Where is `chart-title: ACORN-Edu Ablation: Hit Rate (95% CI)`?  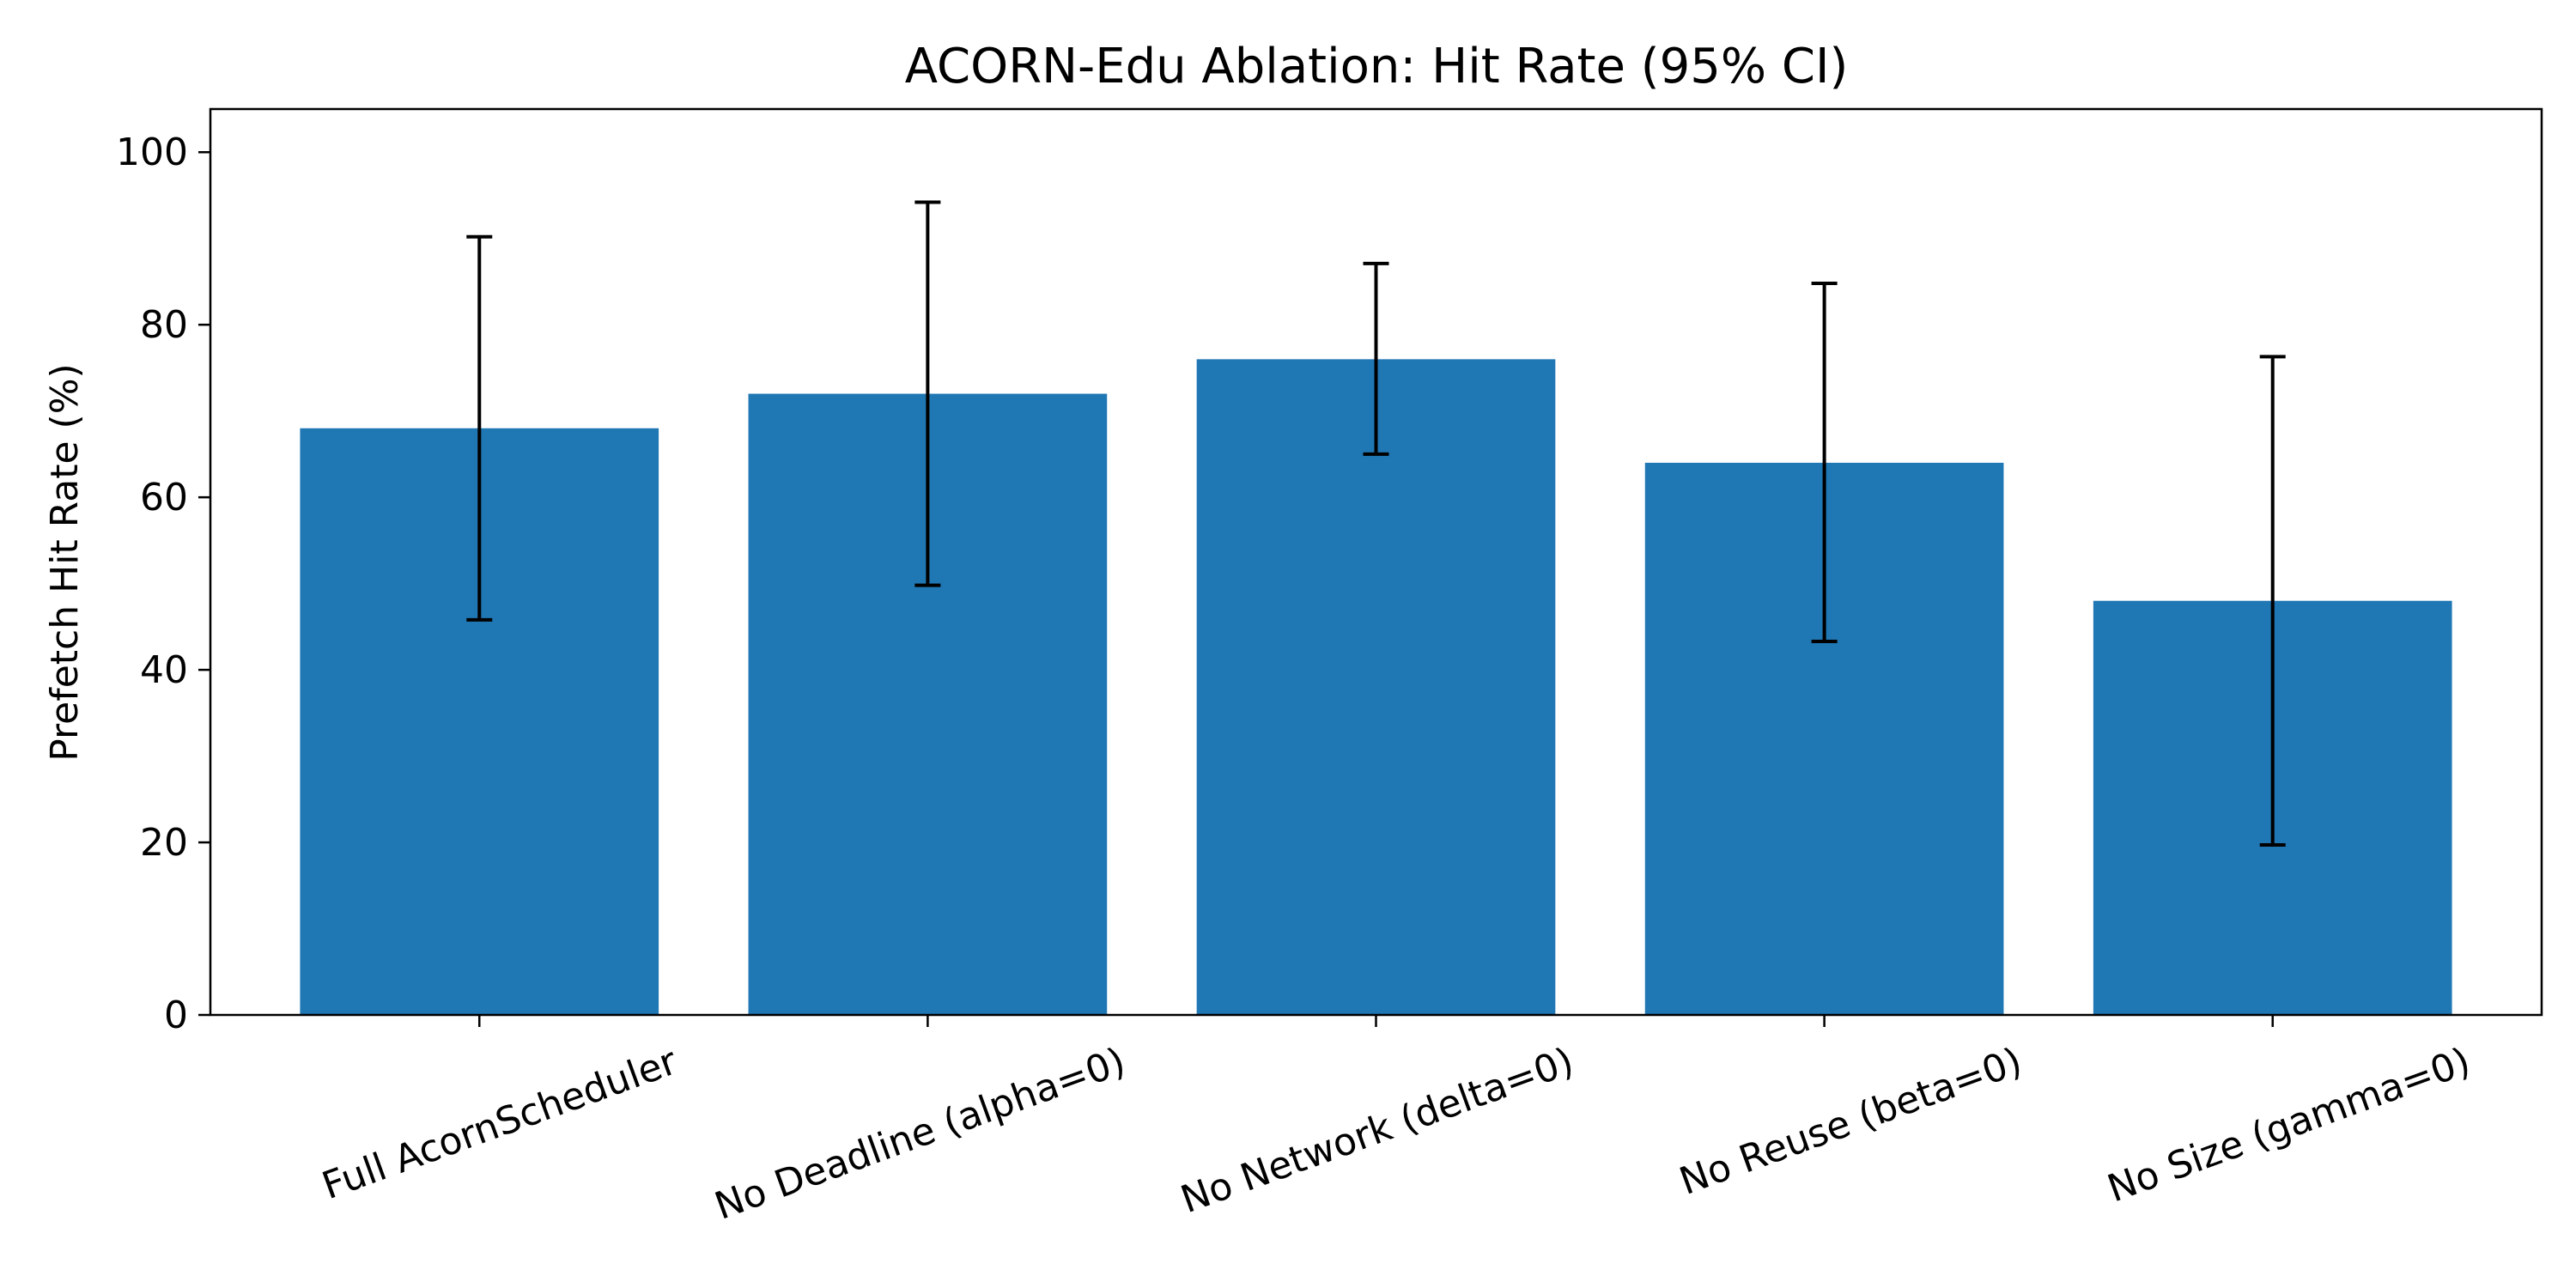
chart-title: ACORN-Edu Ablation: Hit Rate (95% CI) is located at coordinates (1377, 66).